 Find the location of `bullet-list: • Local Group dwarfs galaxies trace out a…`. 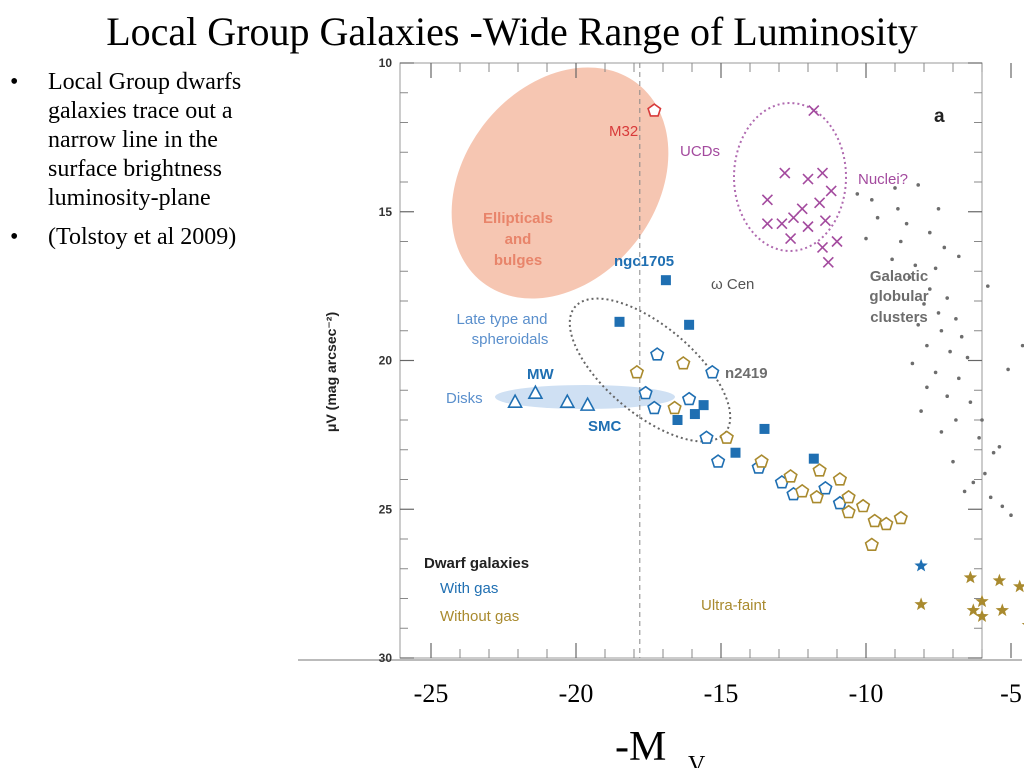

bullet-list: • Local Group dwarfs galaxies trace out a… is located at coordinates (127, 160).